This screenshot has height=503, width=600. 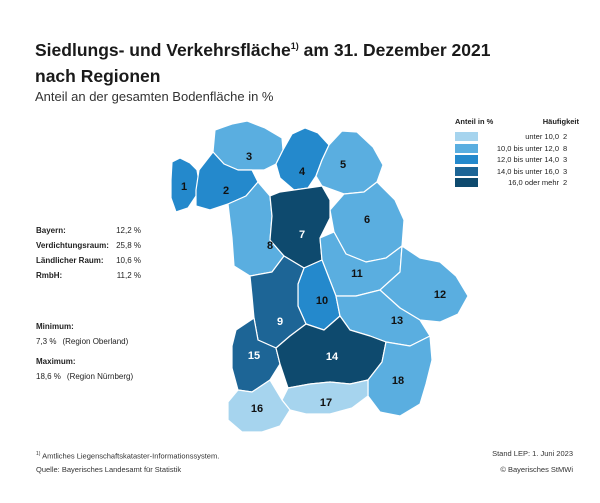 What do you see at coordinates (55, 326) in the screenshot?
I see `minimum-label: Minimum:` at bounding box center [55, 326].